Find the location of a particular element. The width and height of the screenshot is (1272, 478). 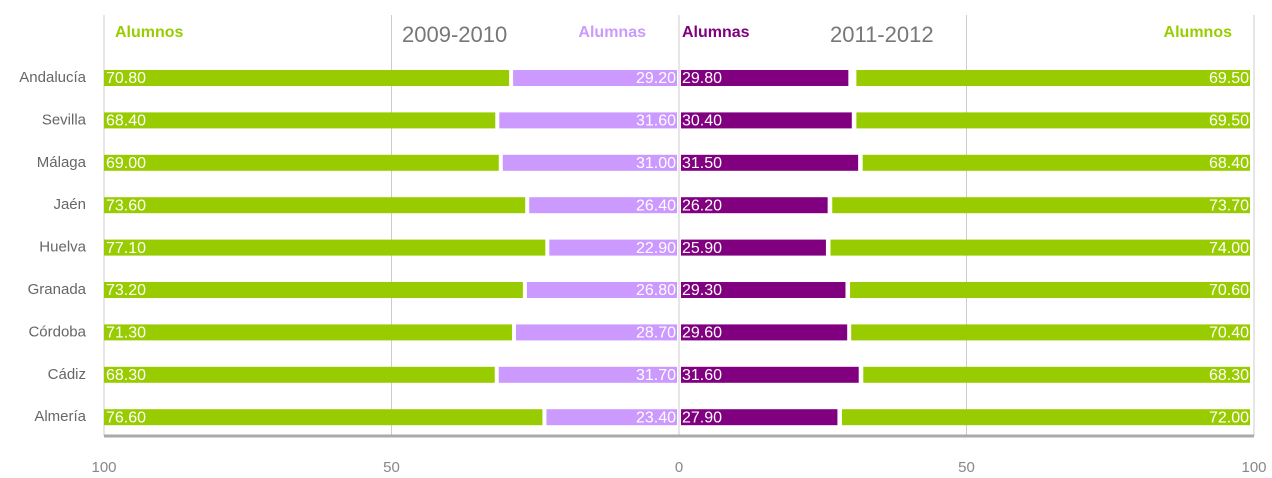

value-label: 25.90 is located at coordinates (702, 248).